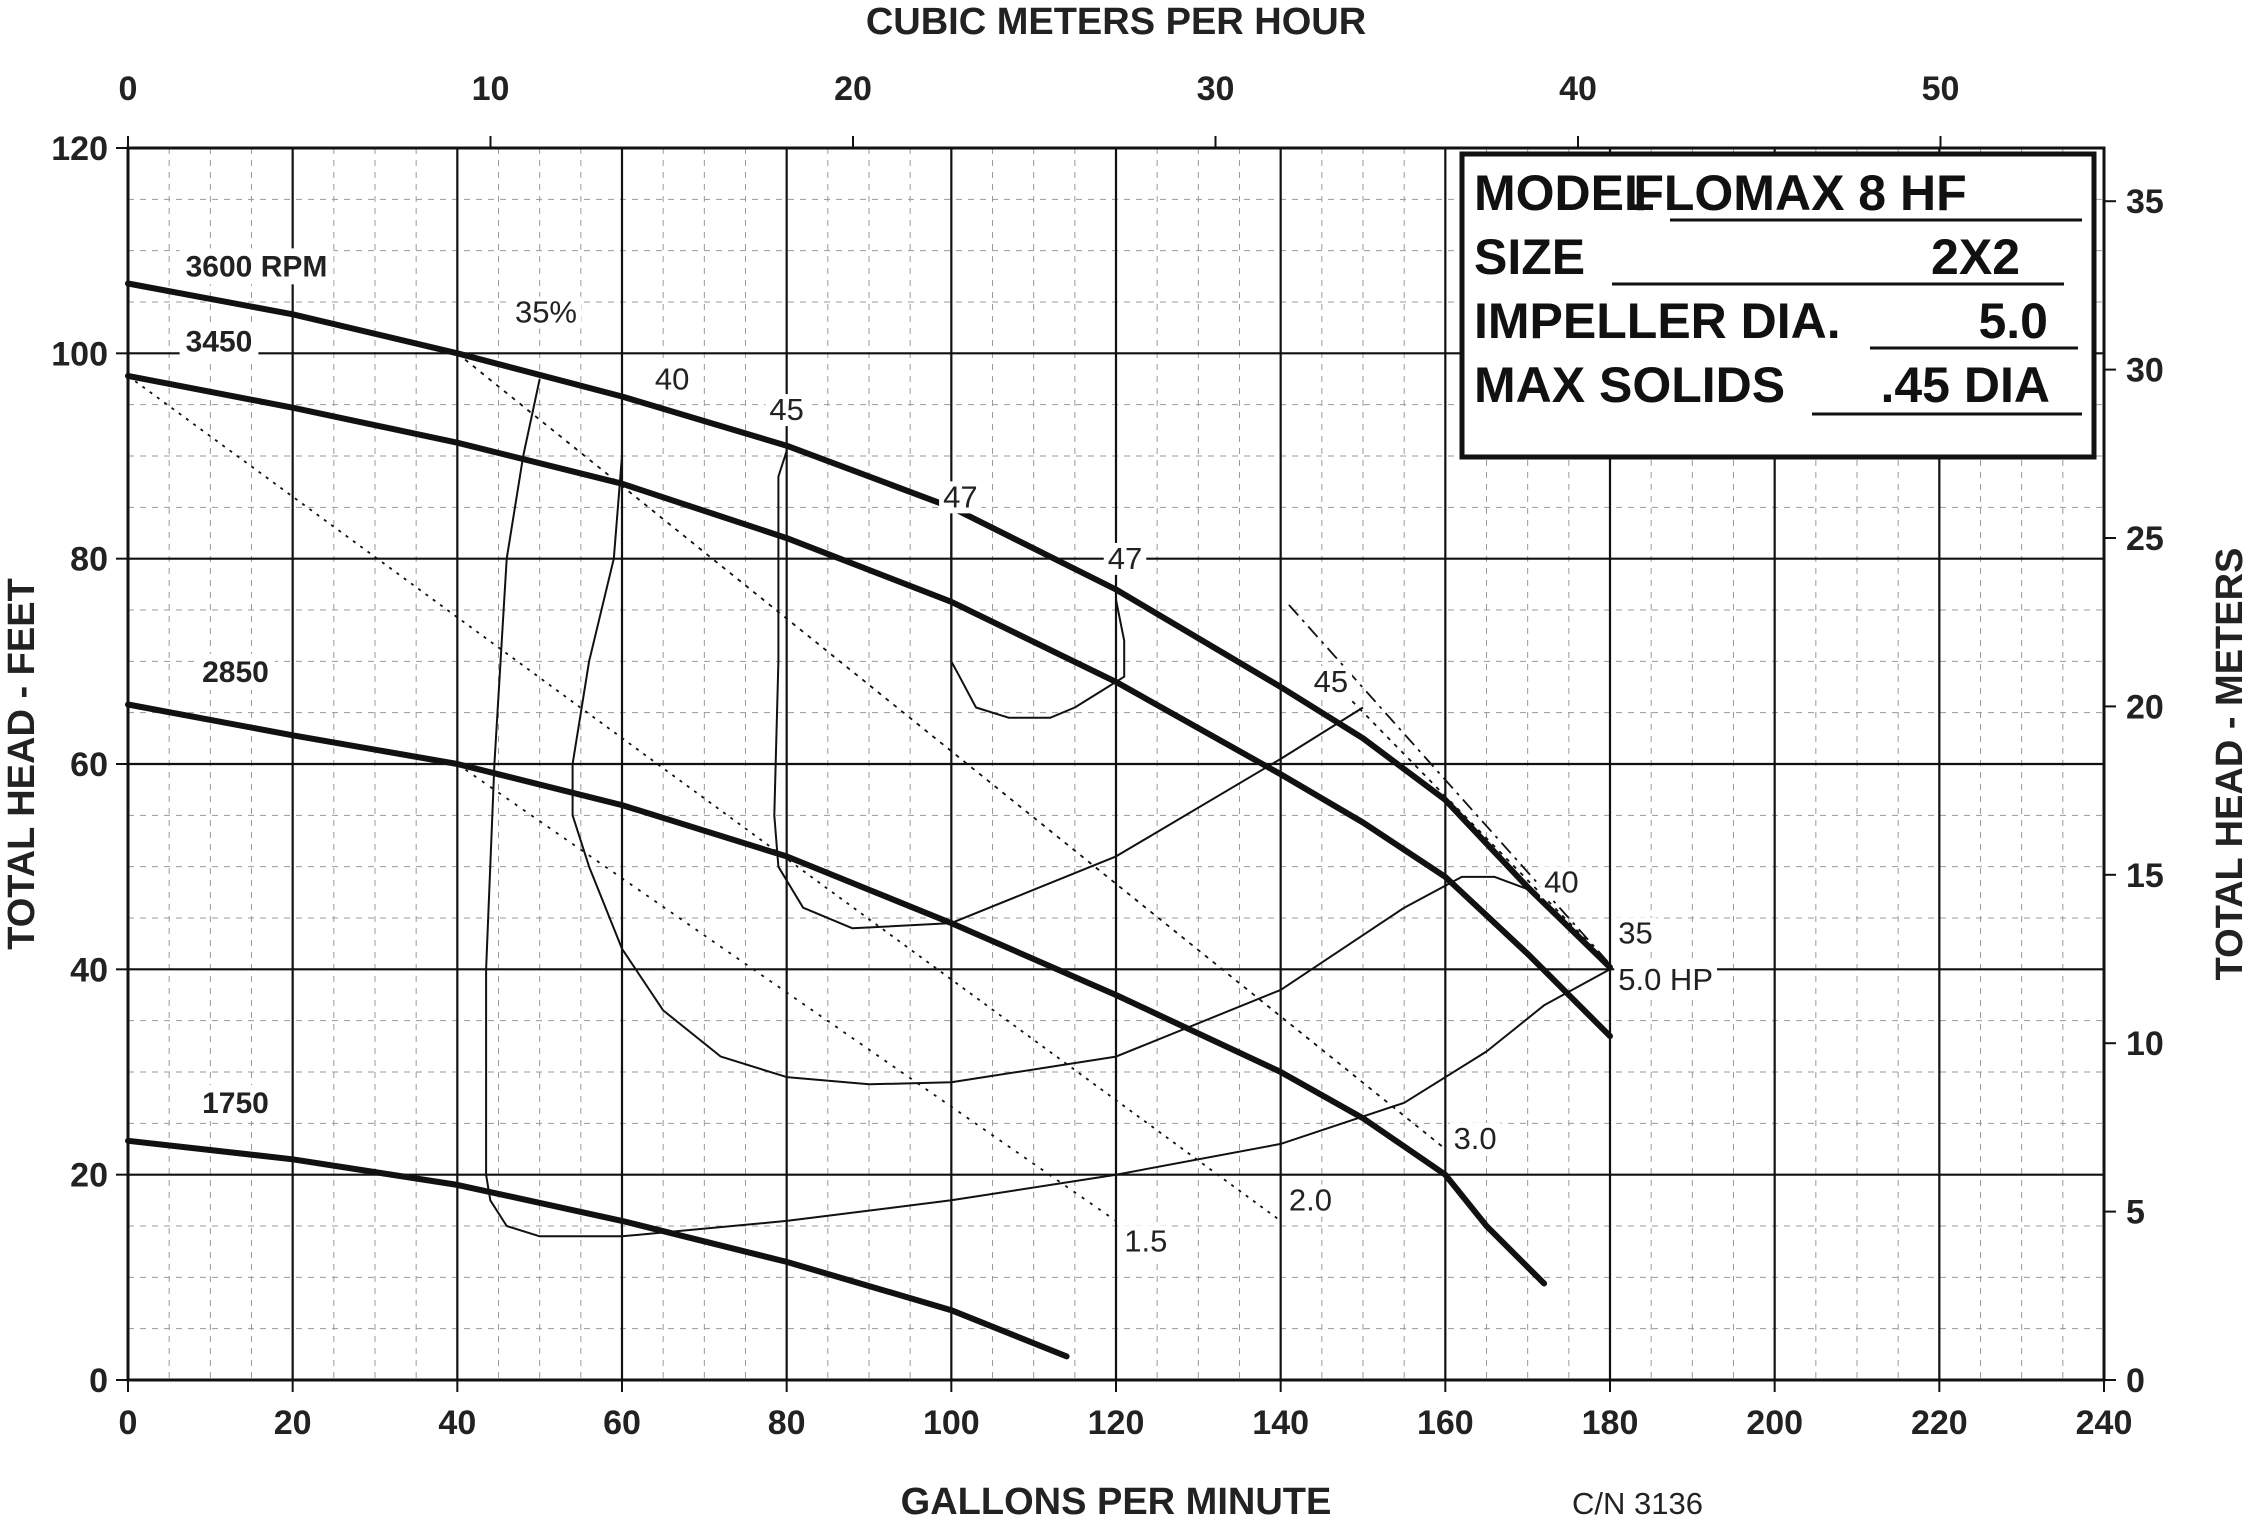 The width and height of the screenshot is (2250, 1530). Describe the element at coordinates (2135, 1381) in the screenshot. I see `y2-tick-label: 0` at that location.